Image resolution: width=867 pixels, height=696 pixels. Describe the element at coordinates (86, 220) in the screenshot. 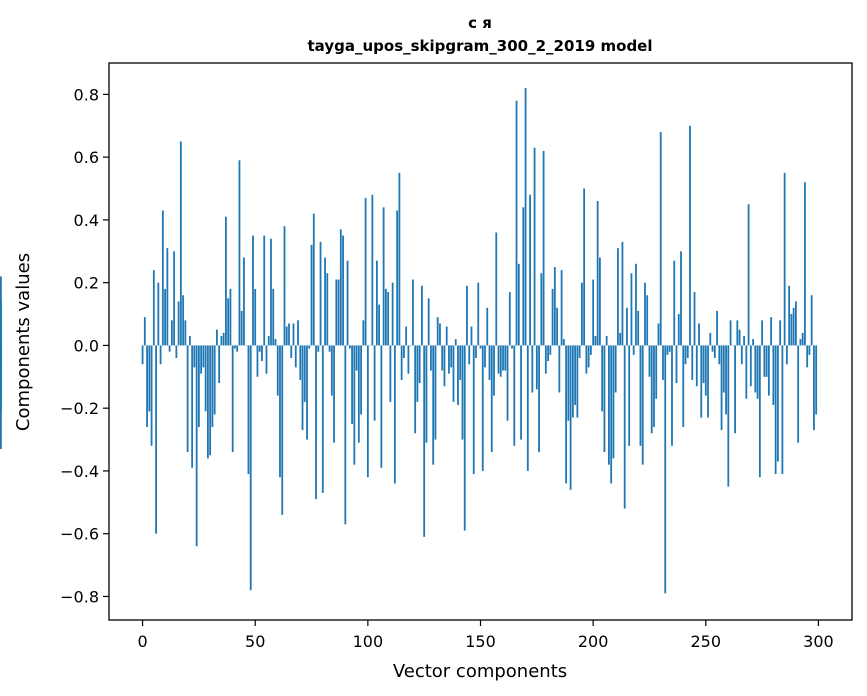

I see `y-tick-label: 0.4` at that location.